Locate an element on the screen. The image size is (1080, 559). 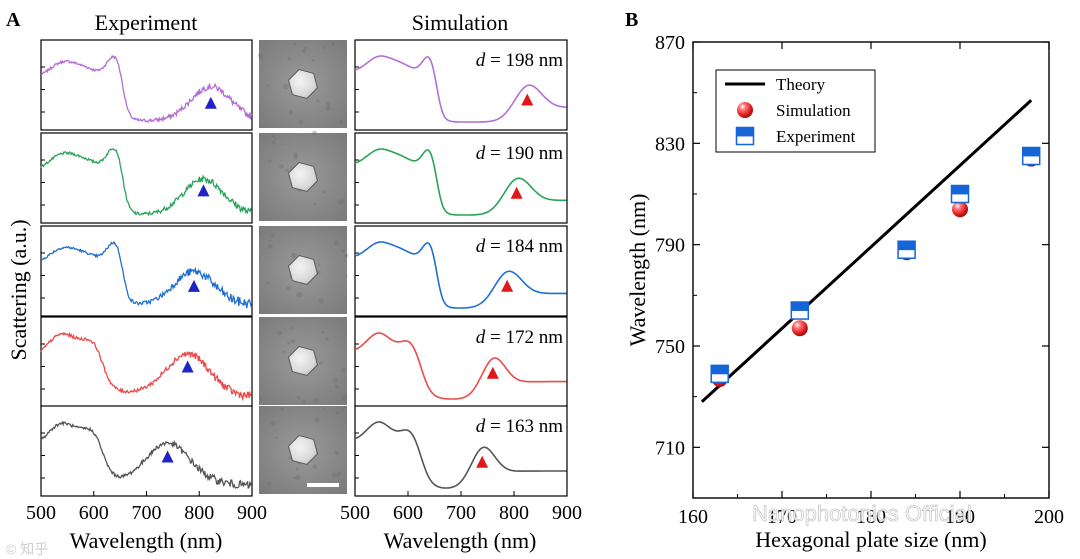
y-tick-label-710: 710 is located at coordinates (670, 448).